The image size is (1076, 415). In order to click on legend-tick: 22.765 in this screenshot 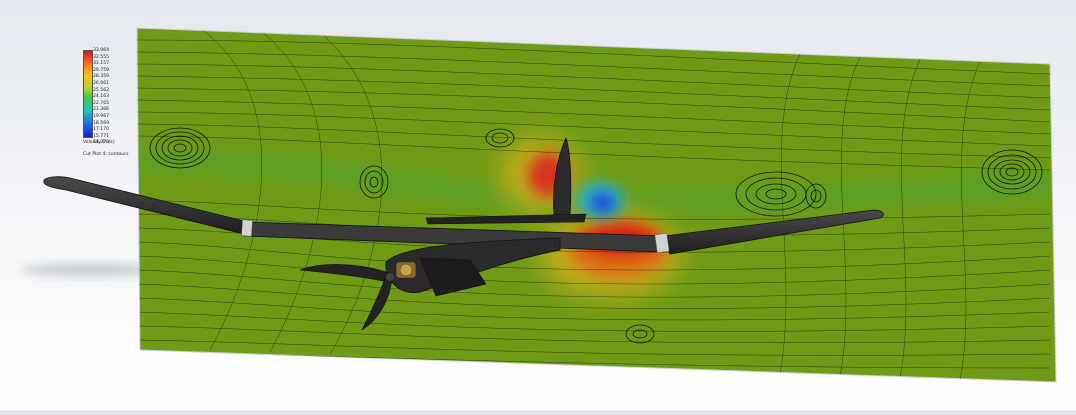, I will do `click(101, 103)`.